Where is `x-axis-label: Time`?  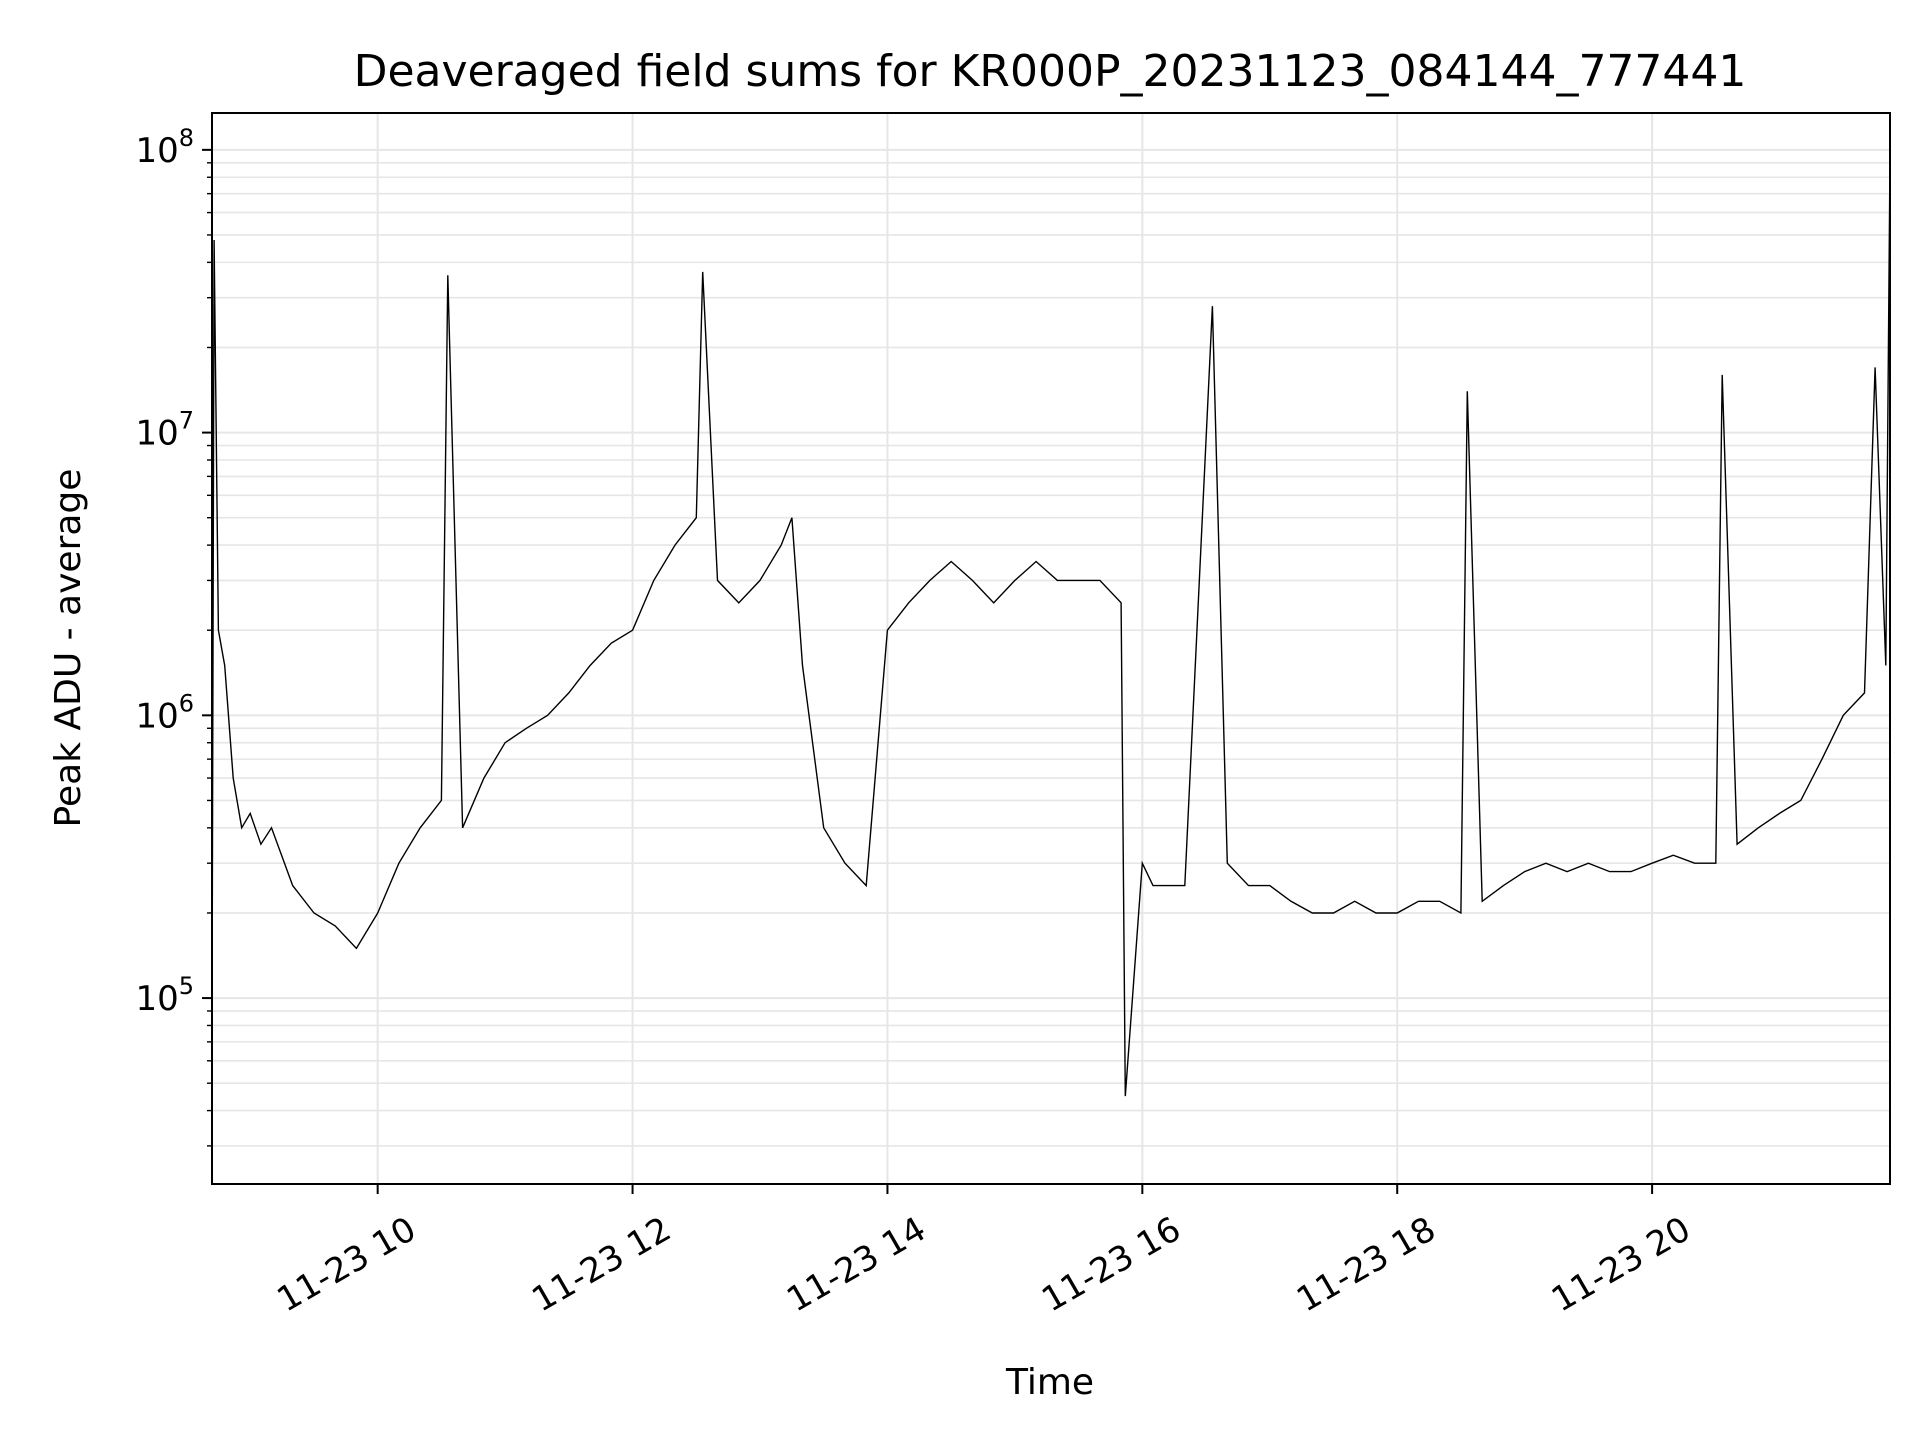 x-axis-label: Time is located at coordinates (1049, 1382).